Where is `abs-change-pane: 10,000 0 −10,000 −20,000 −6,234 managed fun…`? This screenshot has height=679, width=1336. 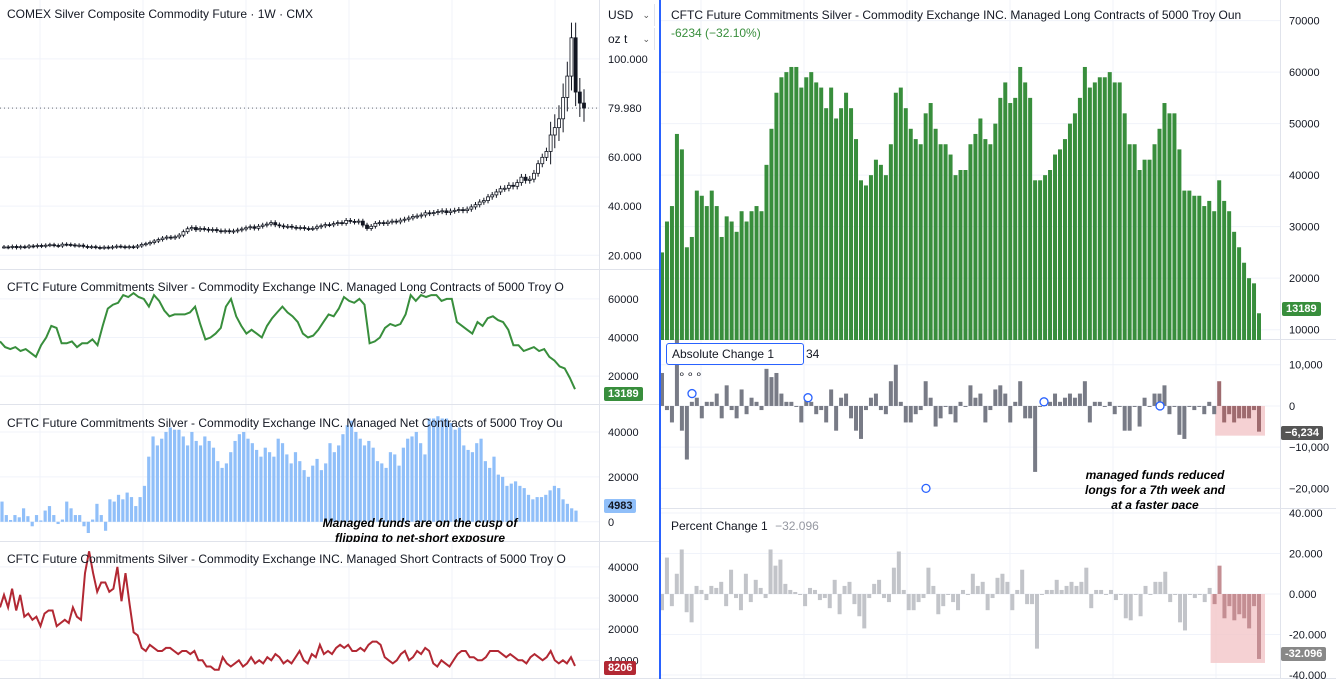 abs-change-pane: 10,000 0 −10,000 −20,000 −6,234 managed fun… is located at coordinates (998, 424).